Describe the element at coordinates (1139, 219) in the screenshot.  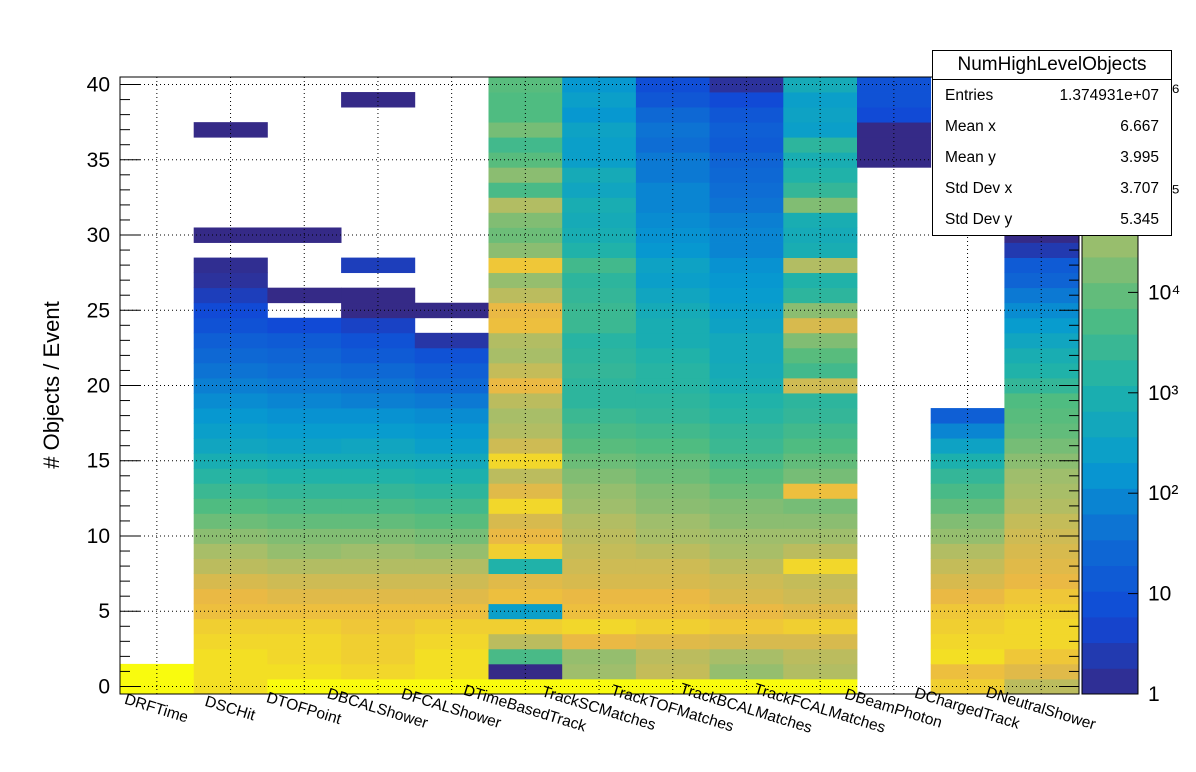
I see `stats-value: 5.345` at that location.